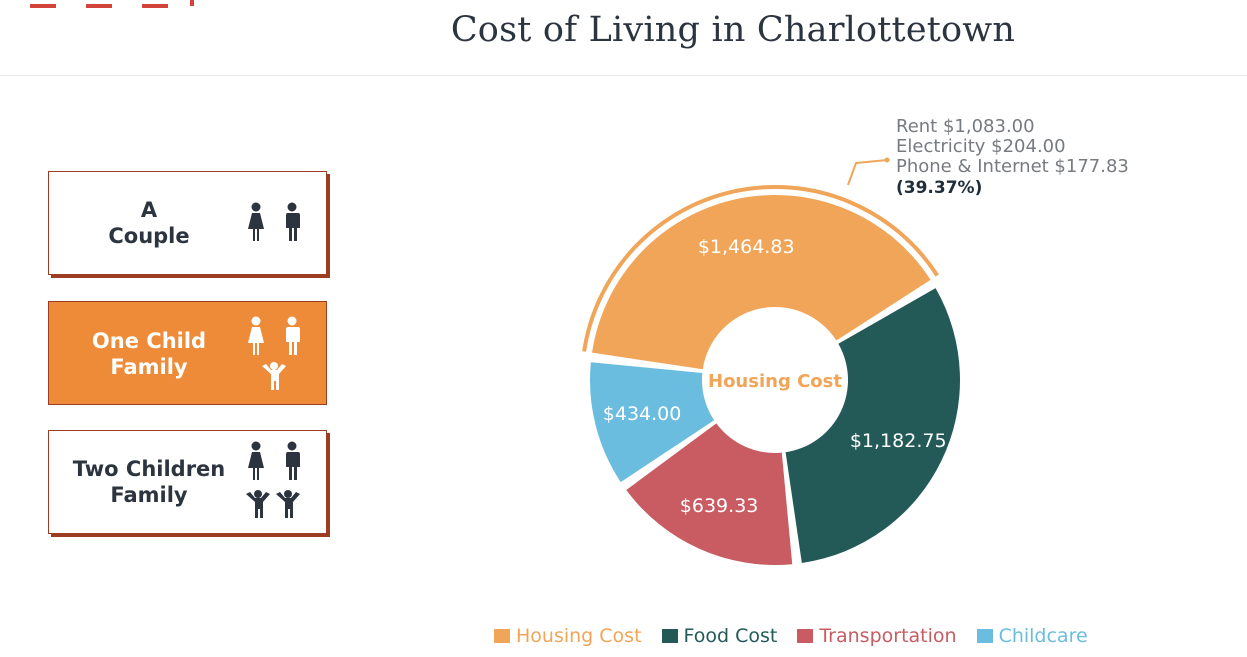 The image size is (1247, 657). I want to click on legend-label: Transportation, so click(888, 636).